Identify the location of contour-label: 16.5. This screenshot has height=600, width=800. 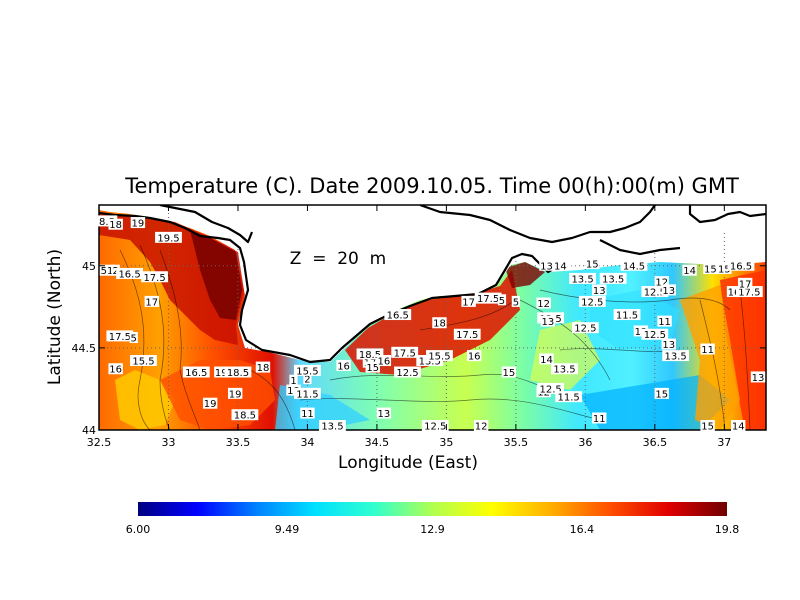
(741, 265).